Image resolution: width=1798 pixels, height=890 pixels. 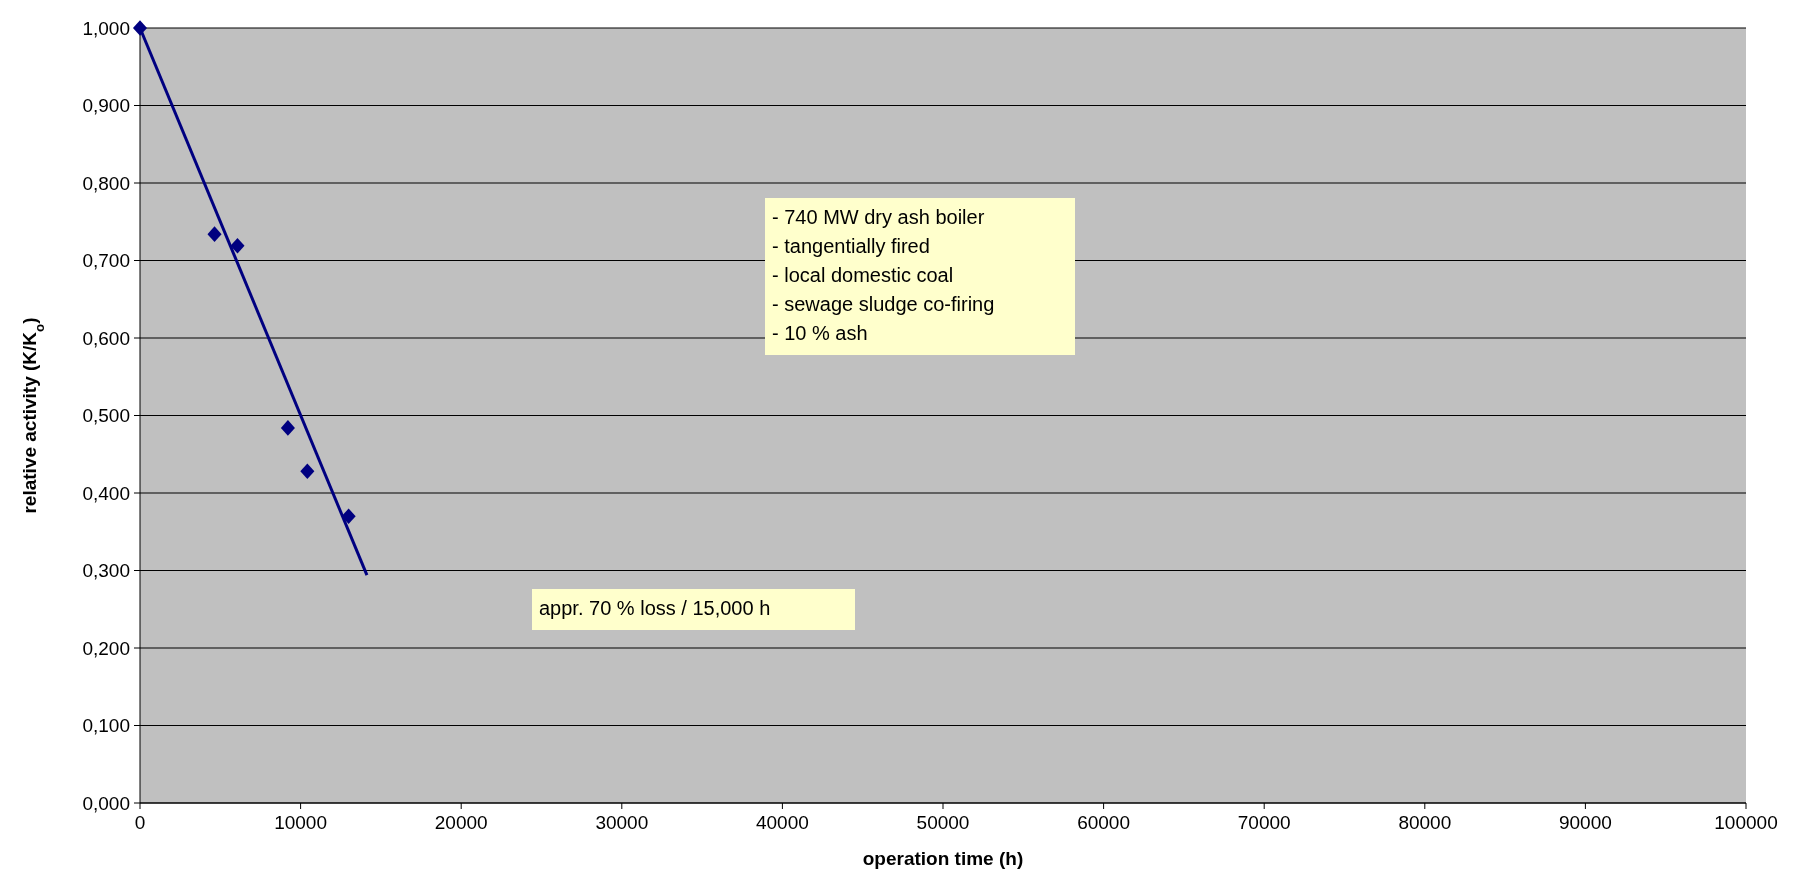 I want to click on x-tick-label: 80000, so click(x=1425, y=822).